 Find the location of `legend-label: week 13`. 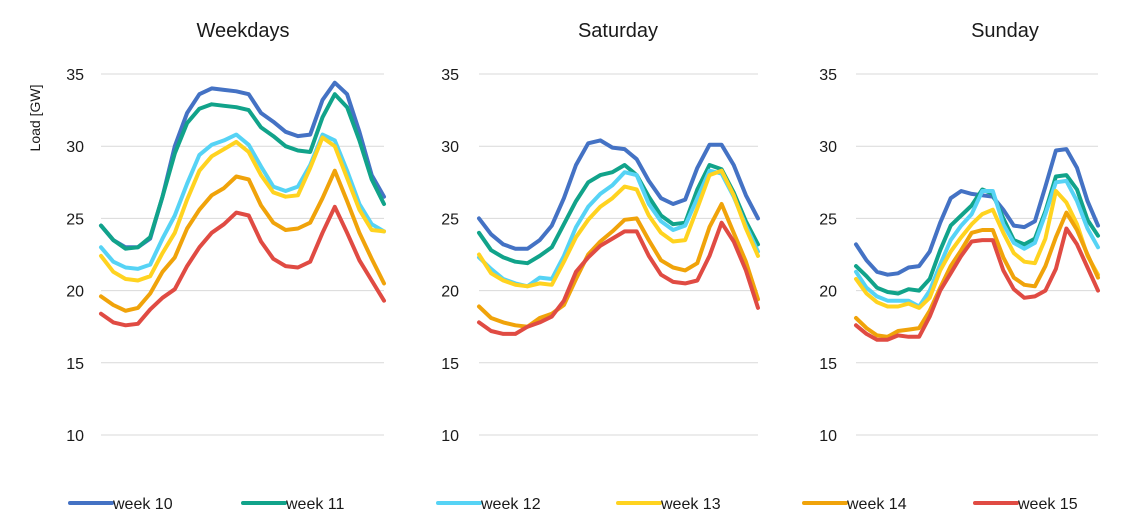

legend-label: week 13 is located at coordinates (690, 504).